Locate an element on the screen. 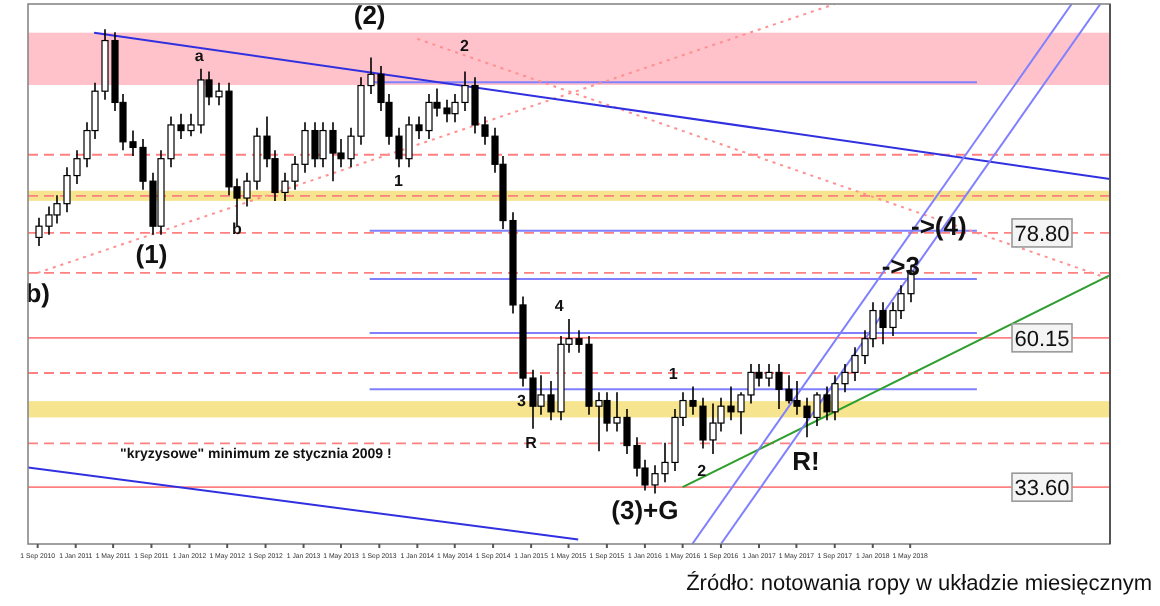  annotation: 3 is located at coordinates (522, 400).